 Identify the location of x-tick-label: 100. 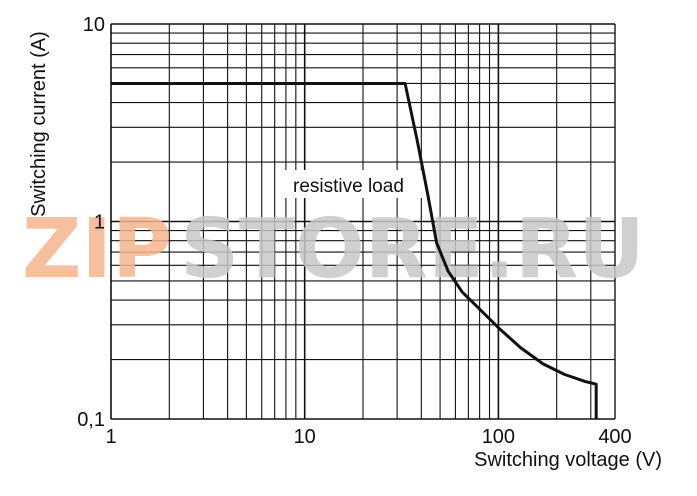
(498, 437).